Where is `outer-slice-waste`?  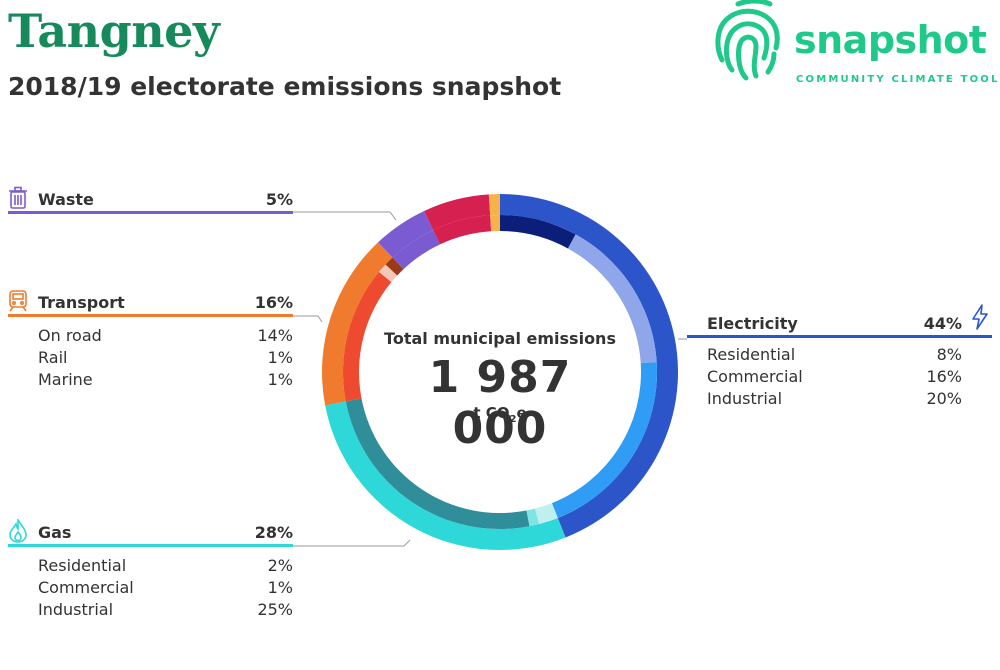 outer-slice-waste is located at coordinates (406, 234).